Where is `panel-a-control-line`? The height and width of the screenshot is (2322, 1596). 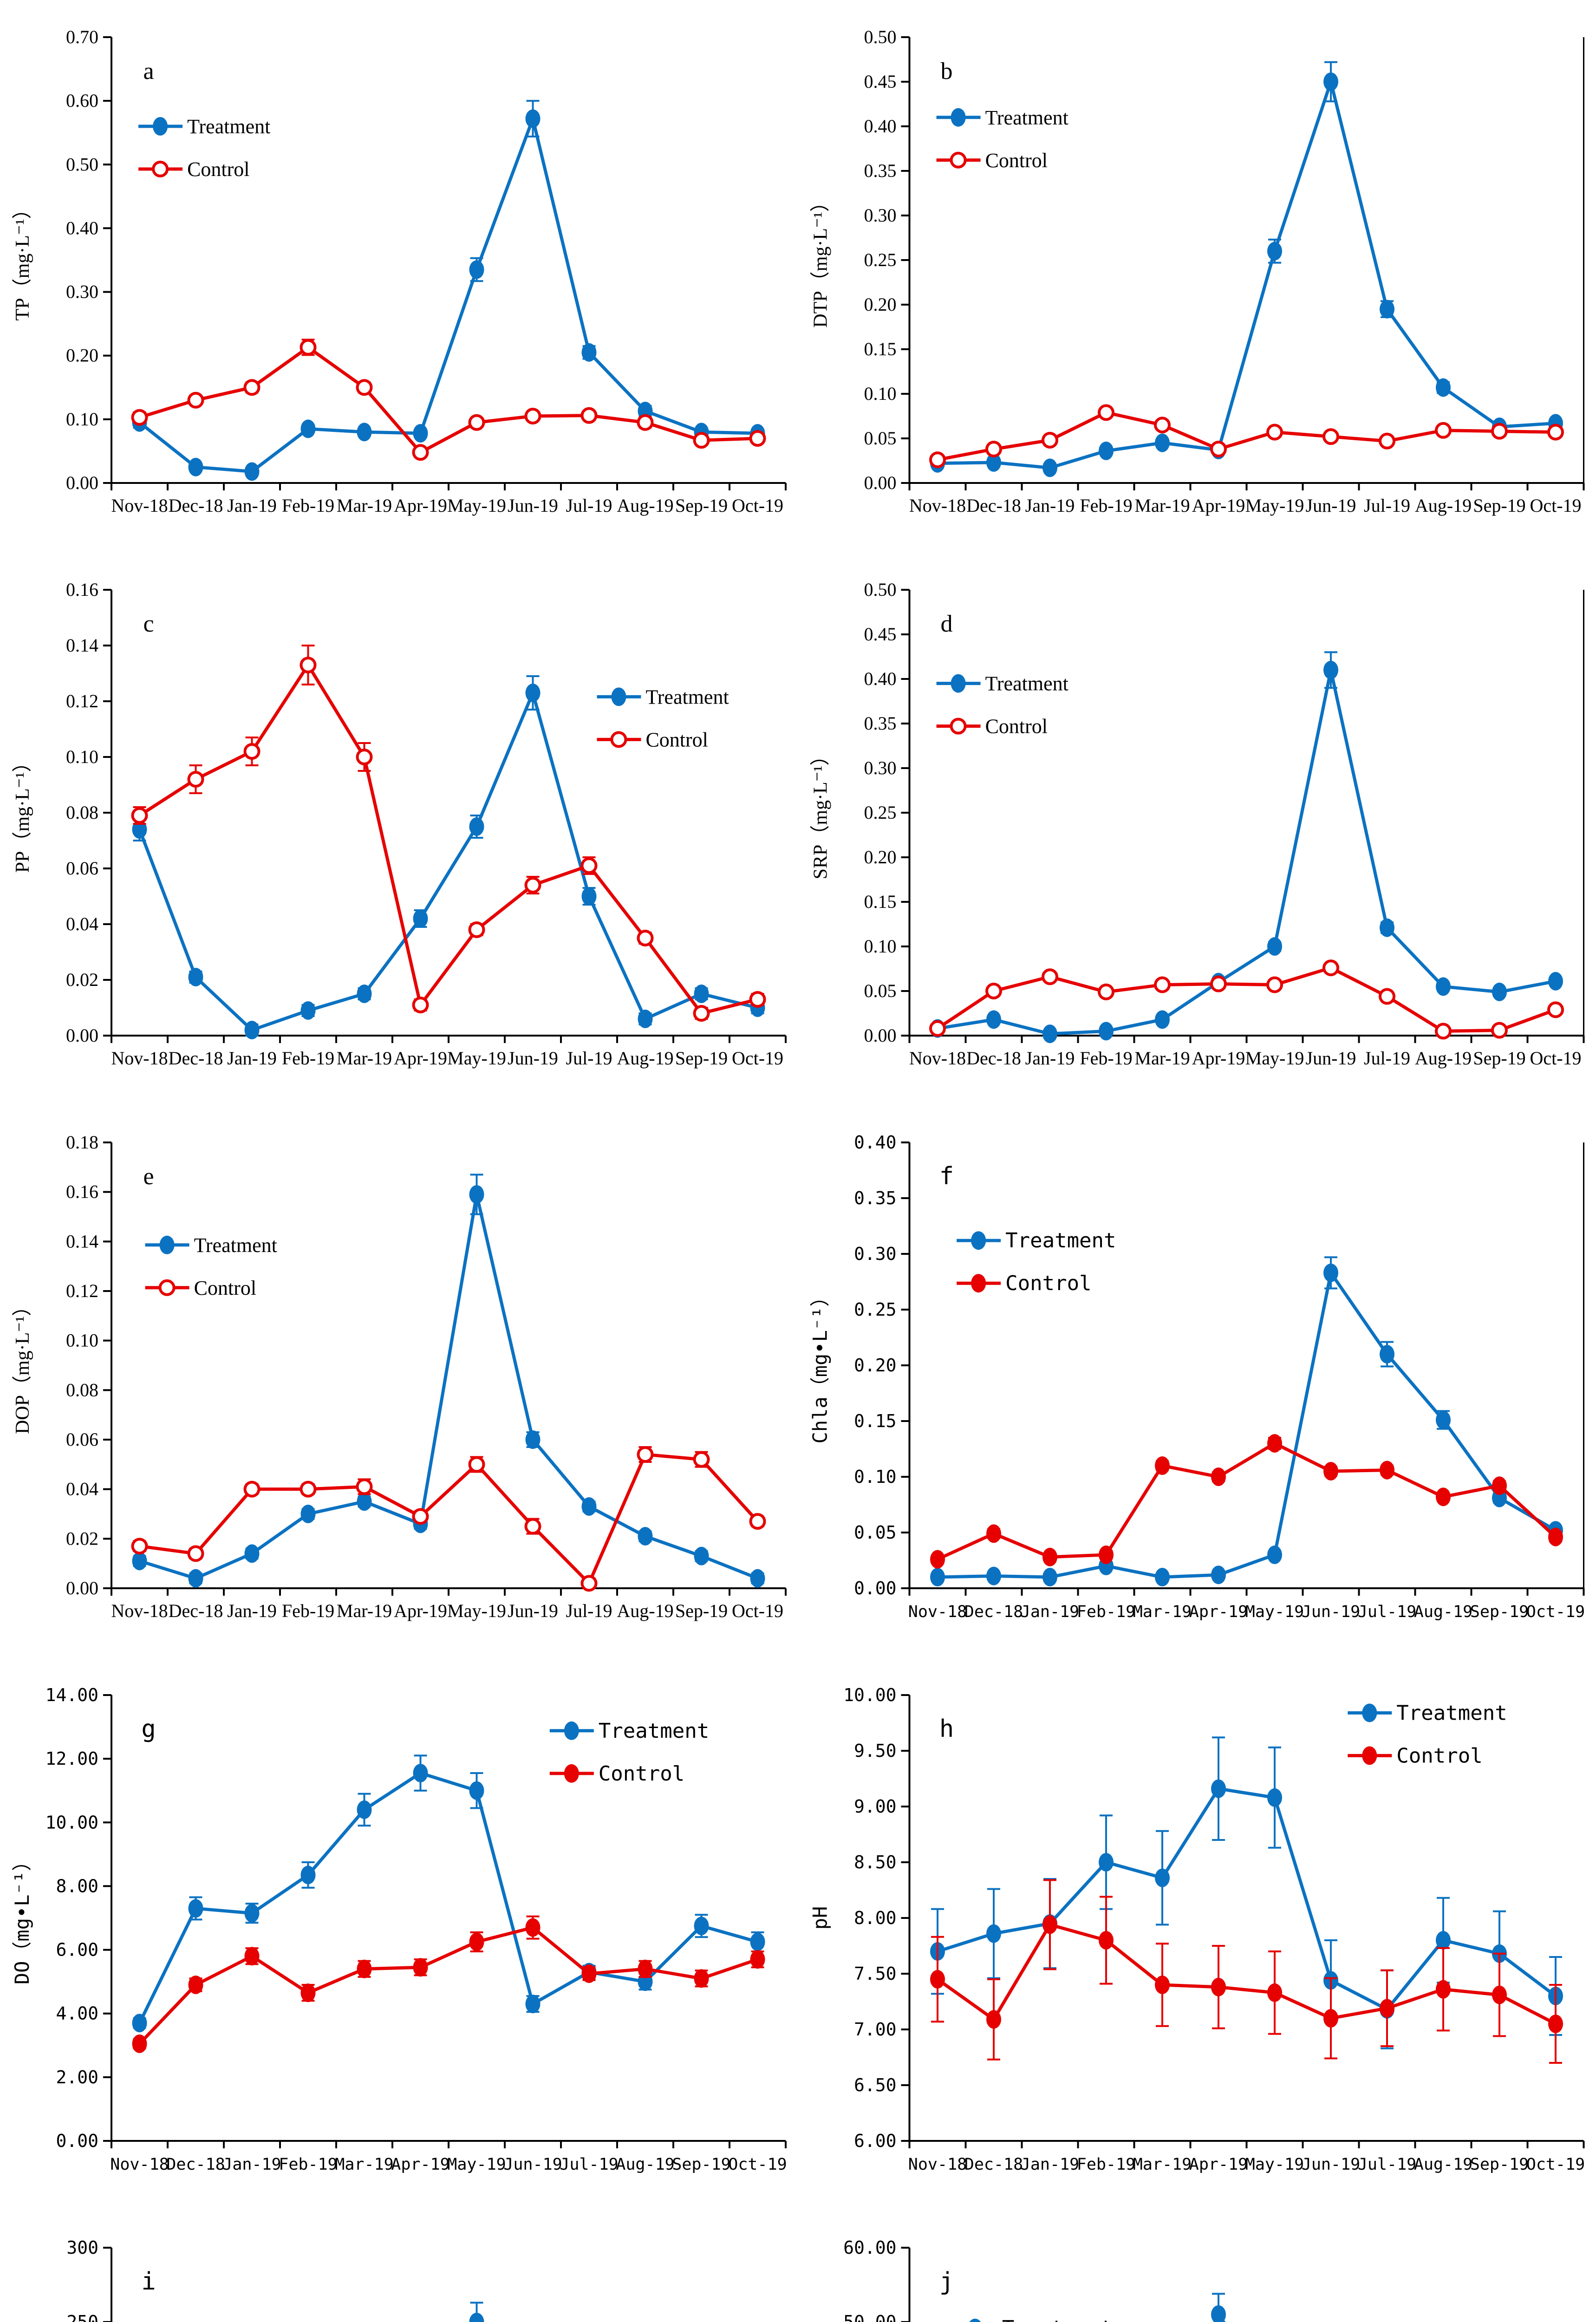 panel-a-control-line is located at coordinates (448, 400).